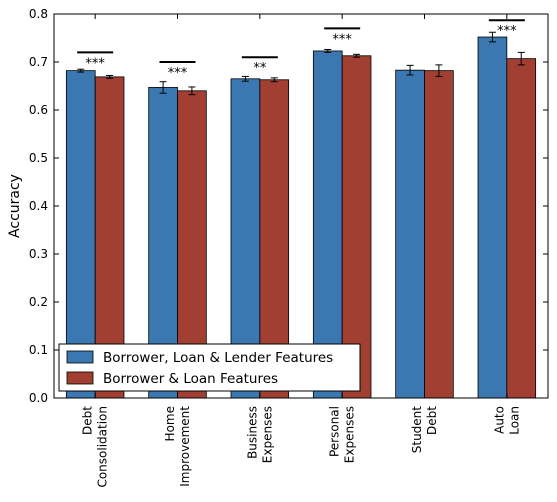  I want to click on error-bars-layer, so click(301, 63).